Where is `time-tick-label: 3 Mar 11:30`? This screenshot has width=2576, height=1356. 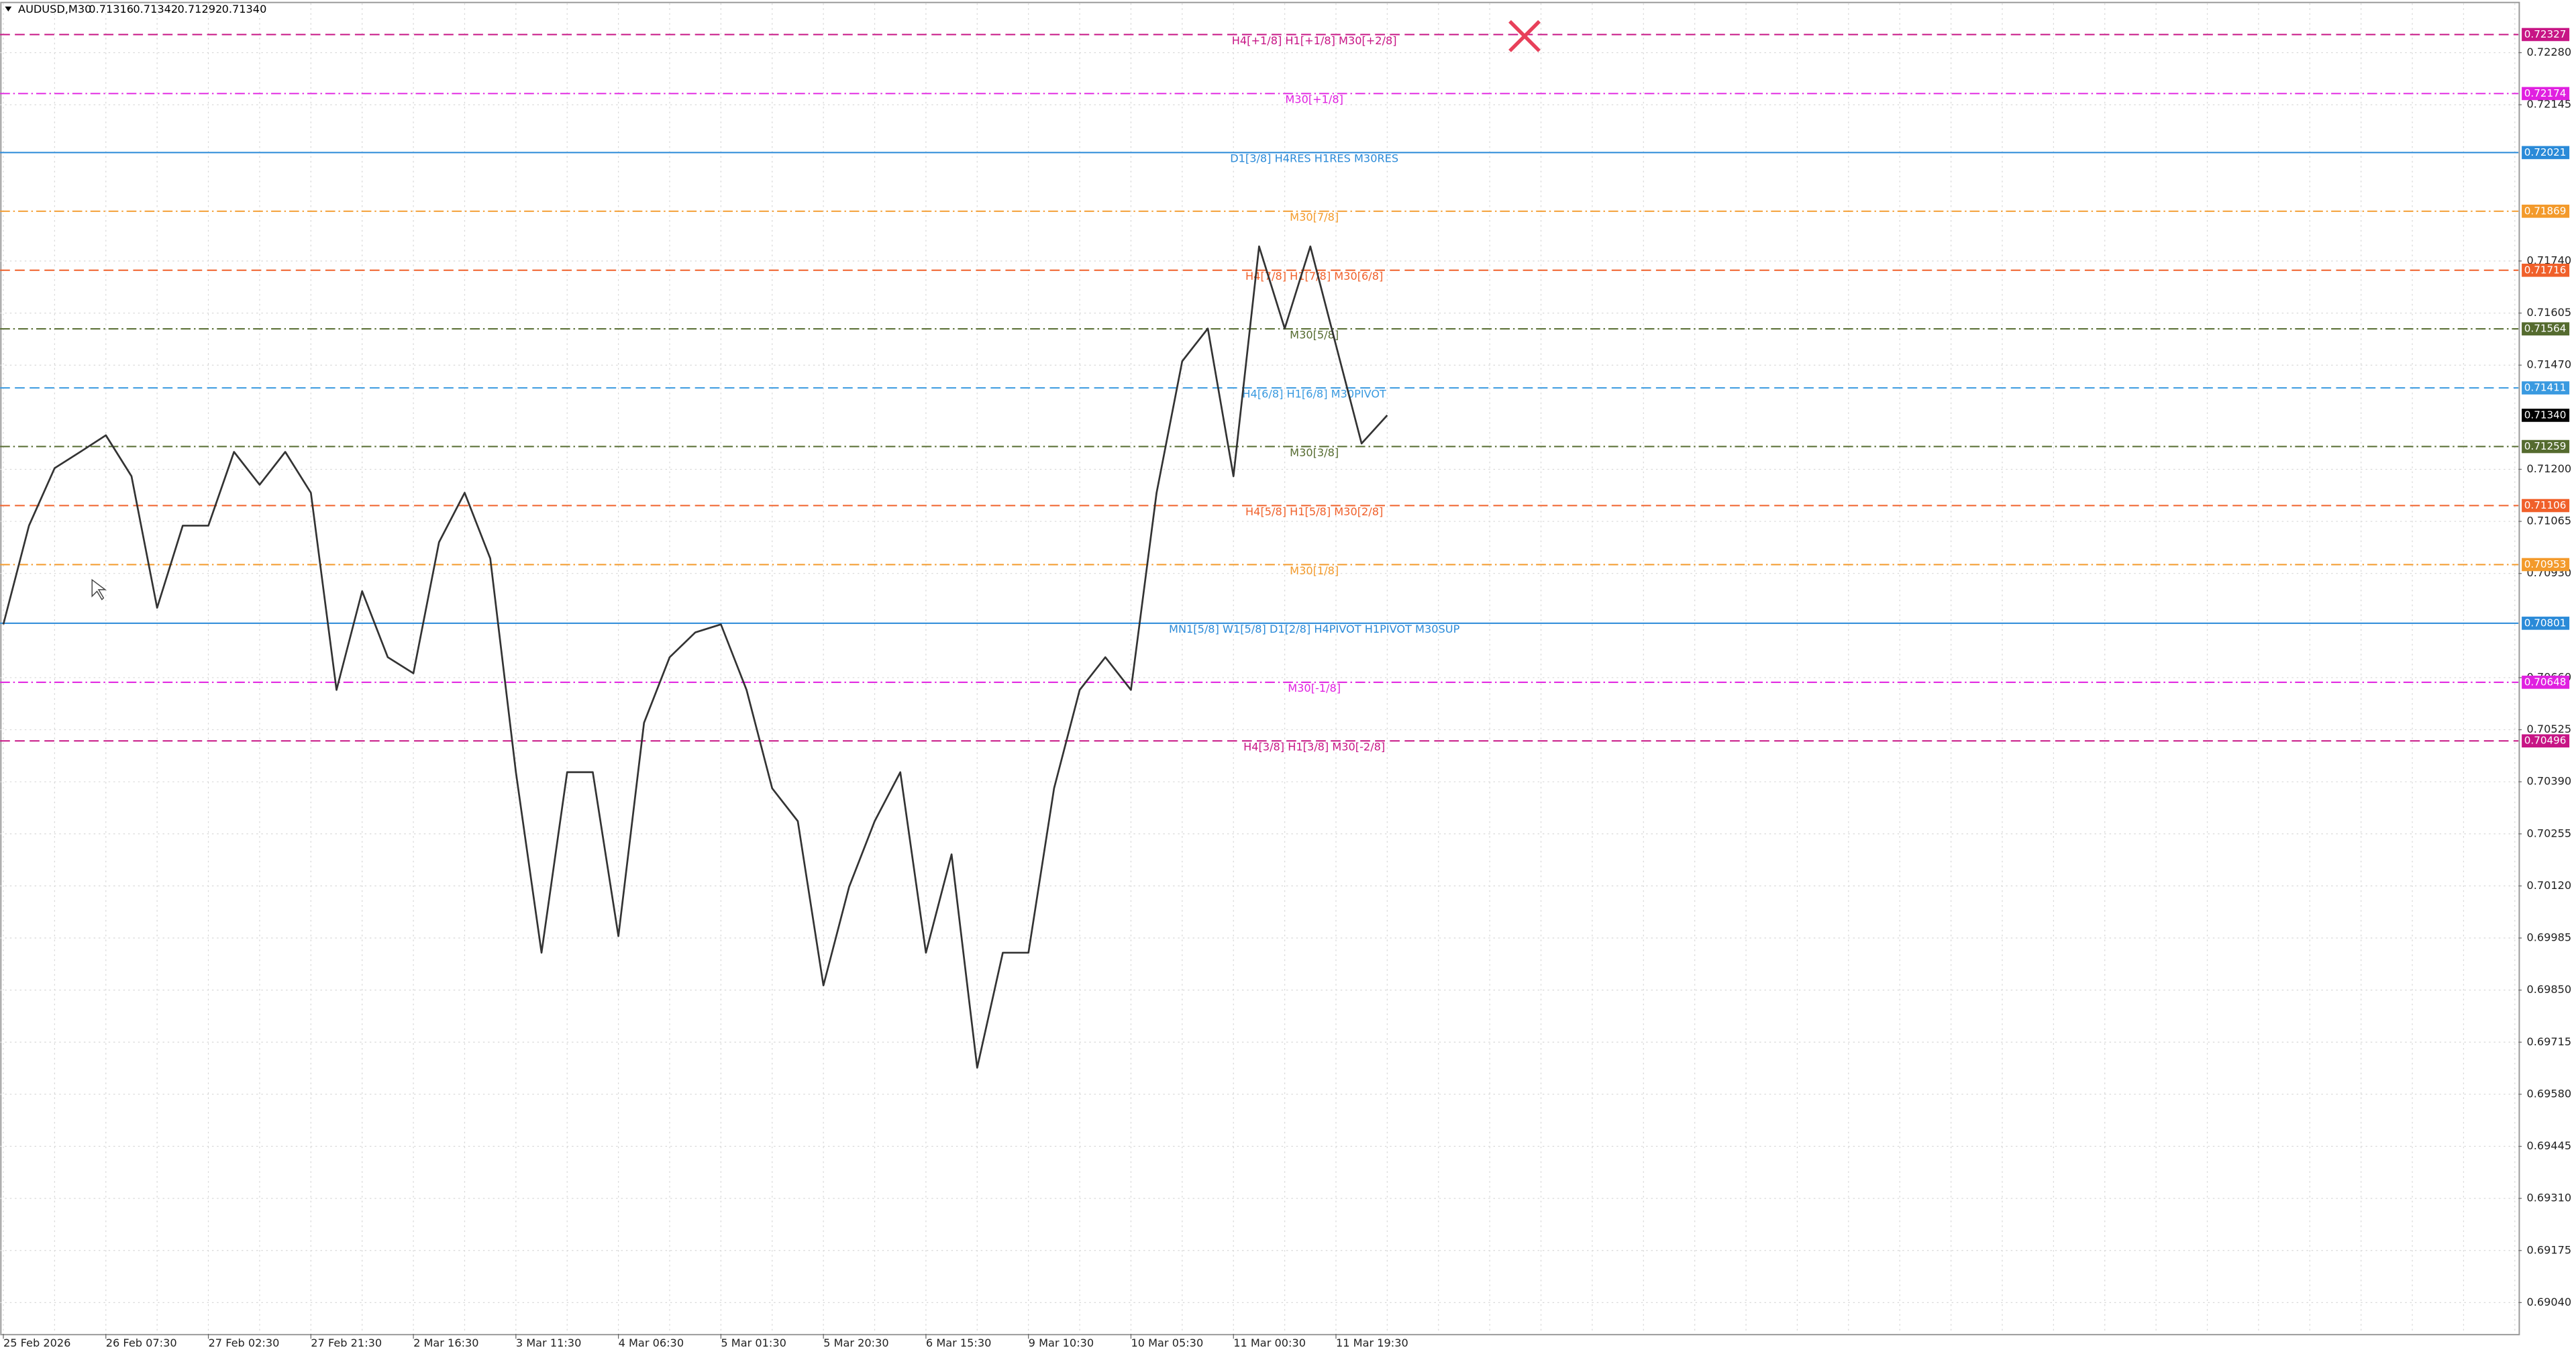
time-tick-label: 3 Mar 11:30 is located at coordinates (549, 1343).